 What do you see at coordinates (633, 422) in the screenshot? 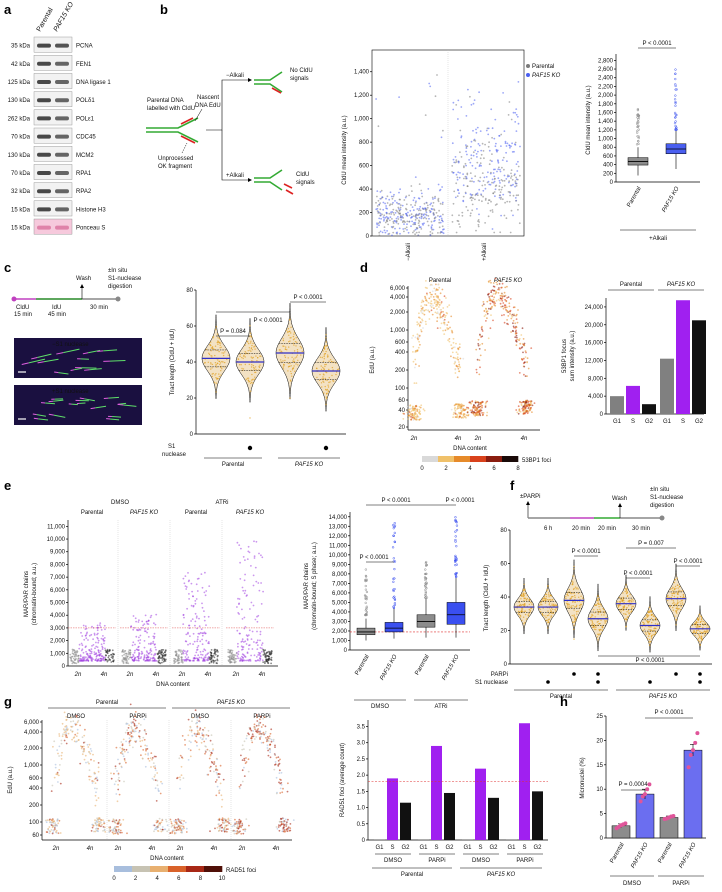
I see `d-bar-xcat-1: S` at bounding box center [633, 422].